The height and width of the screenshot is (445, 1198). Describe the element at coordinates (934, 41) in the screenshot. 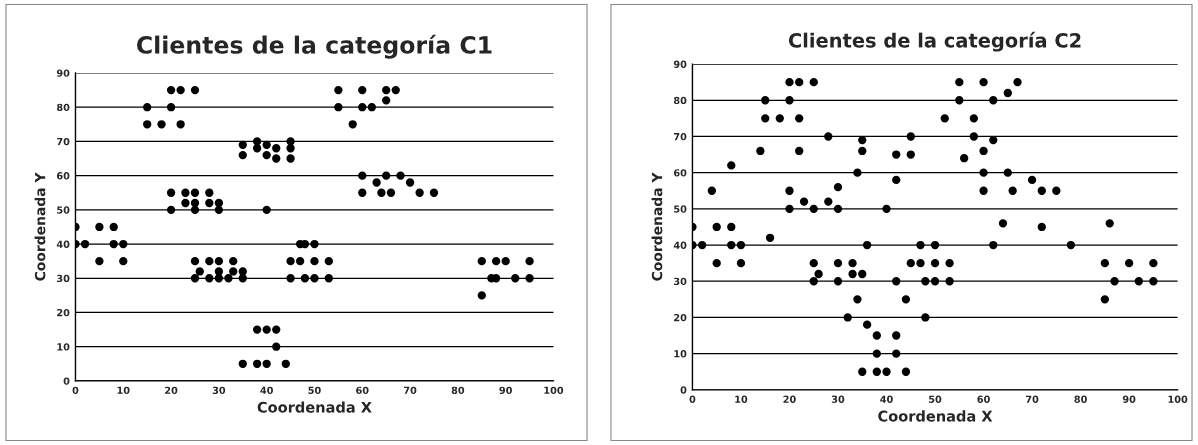

I see `chart-title: Clientes de la categoría C2` at that location.